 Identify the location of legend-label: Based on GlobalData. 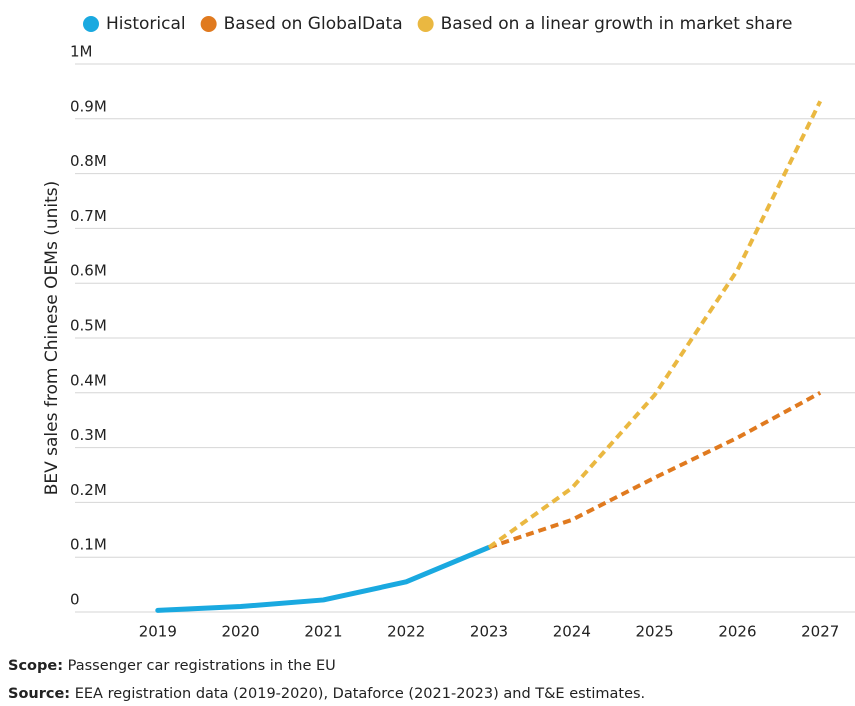
(313, 24).